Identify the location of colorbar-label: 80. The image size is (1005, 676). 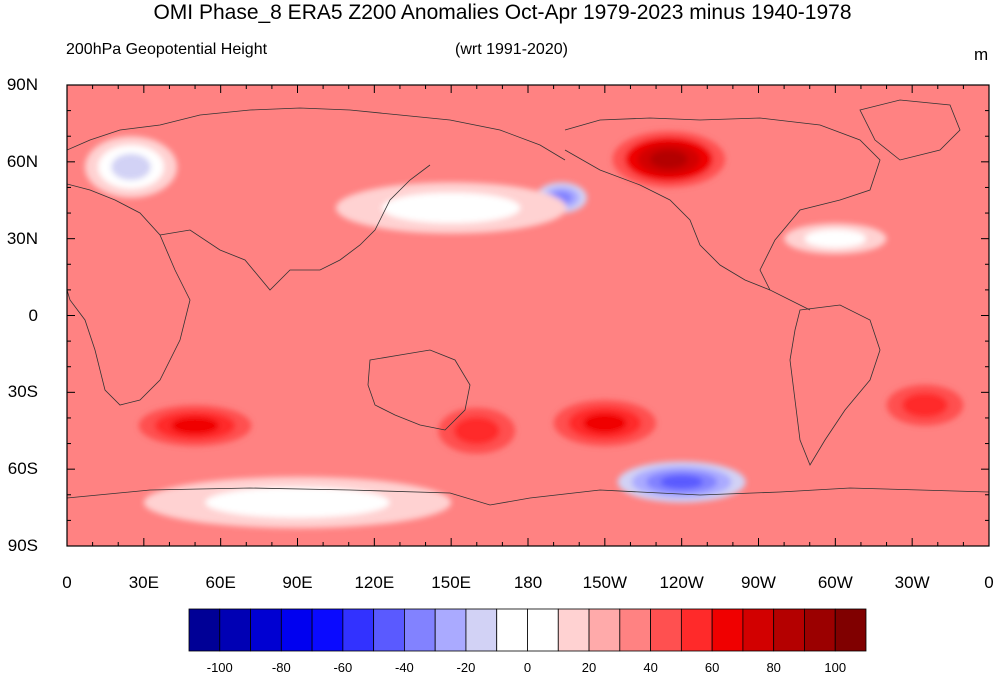
(773, 667).